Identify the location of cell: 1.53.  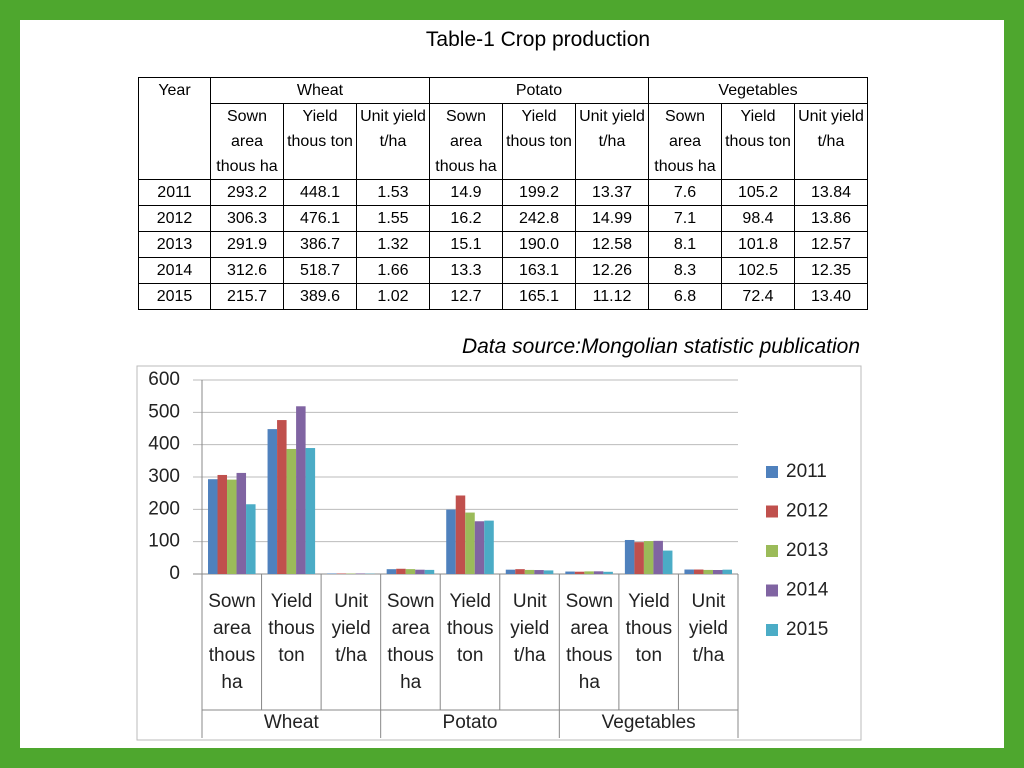
(393, 192).